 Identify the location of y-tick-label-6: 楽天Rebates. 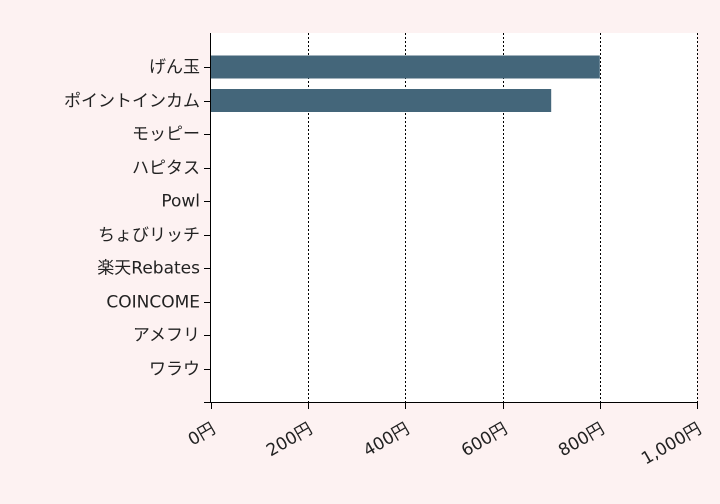
(148, 269).